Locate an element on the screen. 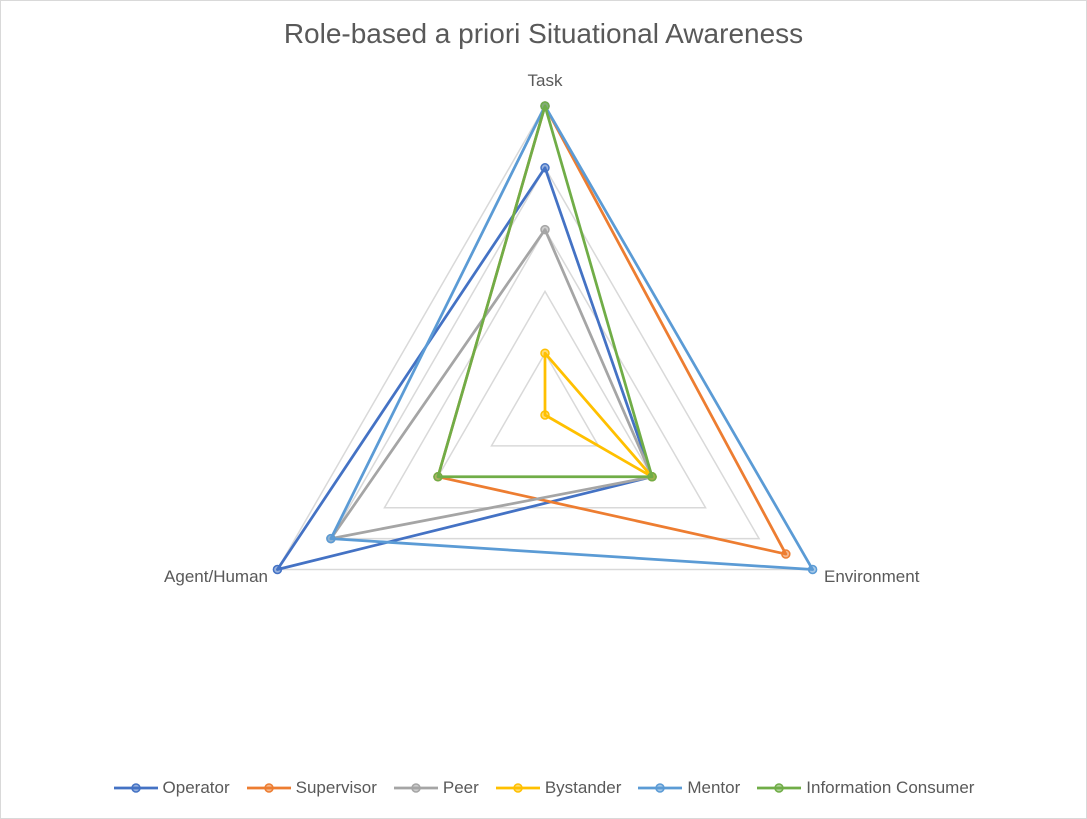 The image size is (1087, 819). legend-item: Bystander is located at coordinates (558, 788).